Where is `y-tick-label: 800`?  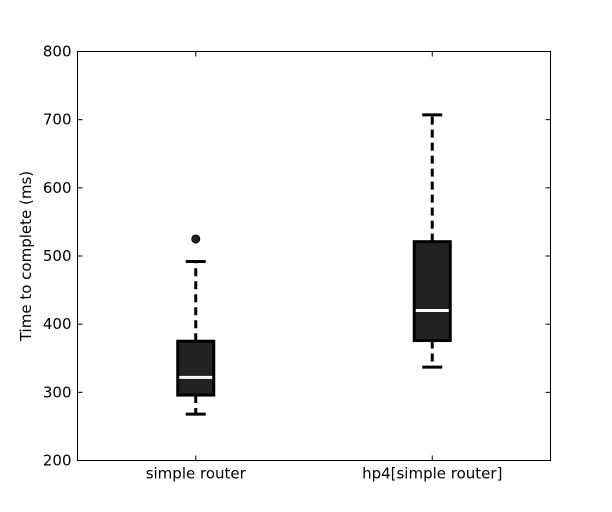 y-tick-label: 800 is located at coordinates (57, 52).